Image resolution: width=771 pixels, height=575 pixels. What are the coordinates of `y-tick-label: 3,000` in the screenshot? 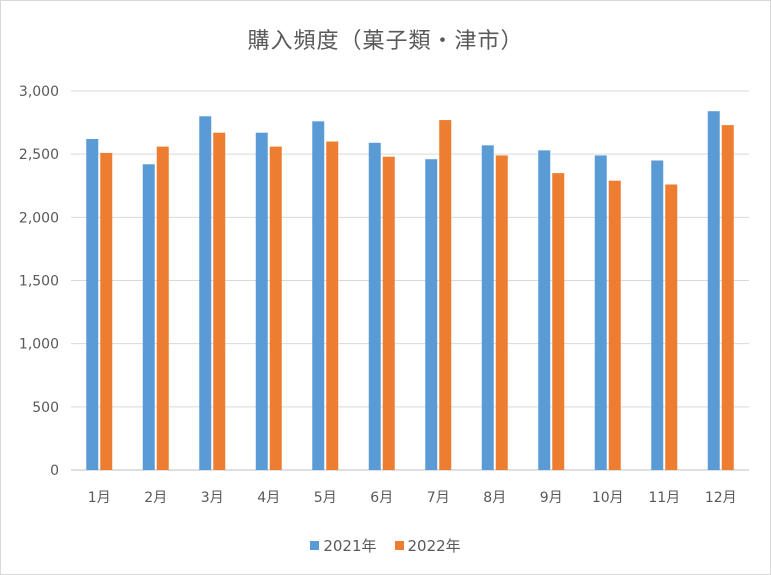 It's located at (39, 92).